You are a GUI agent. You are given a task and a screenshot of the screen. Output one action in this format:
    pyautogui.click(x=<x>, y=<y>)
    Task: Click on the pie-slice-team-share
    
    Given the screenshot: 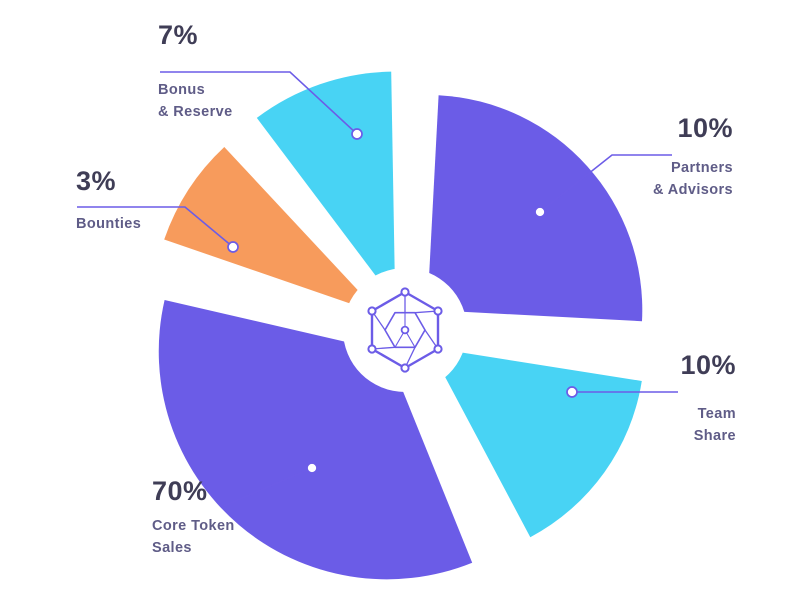 What is the action you would take?
    pyautogui.click(x=535, y=442)
    